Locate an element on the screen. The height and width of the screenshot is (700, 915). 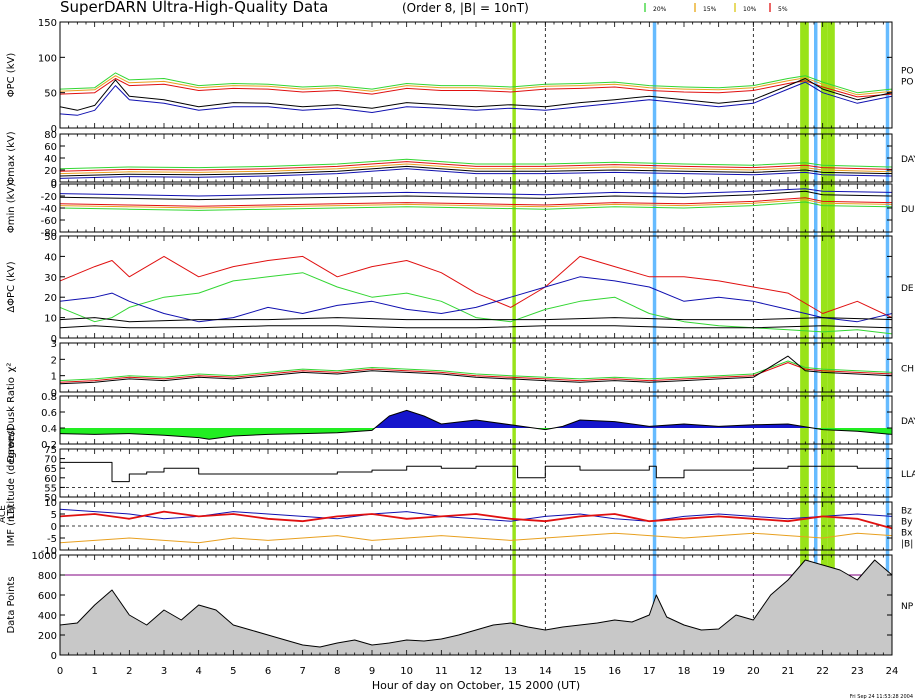
y-tick-label: 60 is located at coordinates (50, 147).